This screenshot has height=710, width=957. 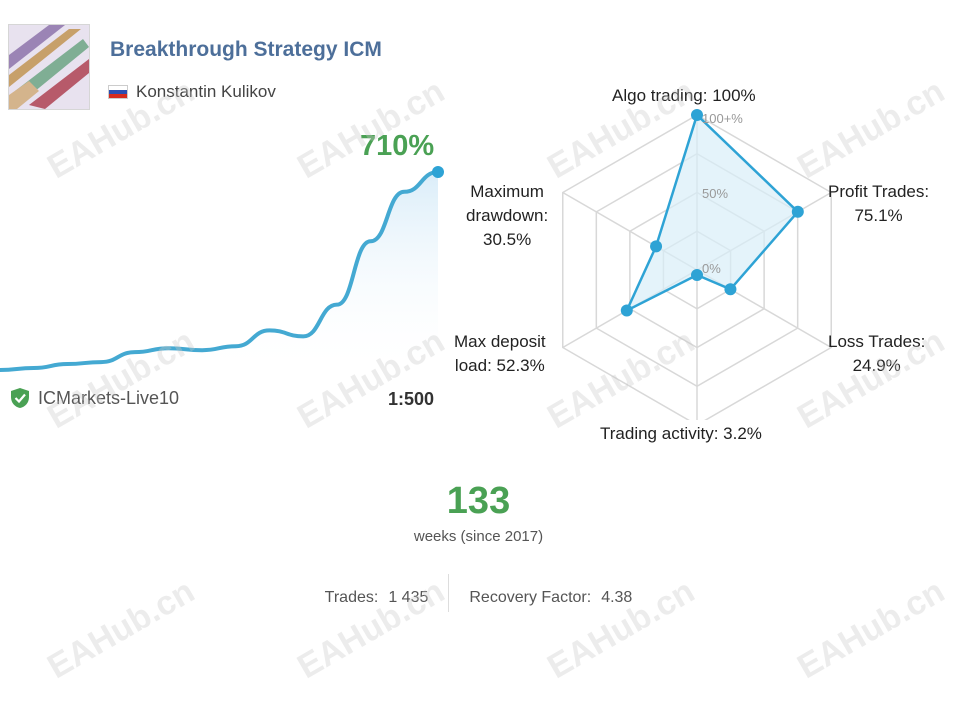 I want to click on weeks-count: 133, so click(x=478, y=501).